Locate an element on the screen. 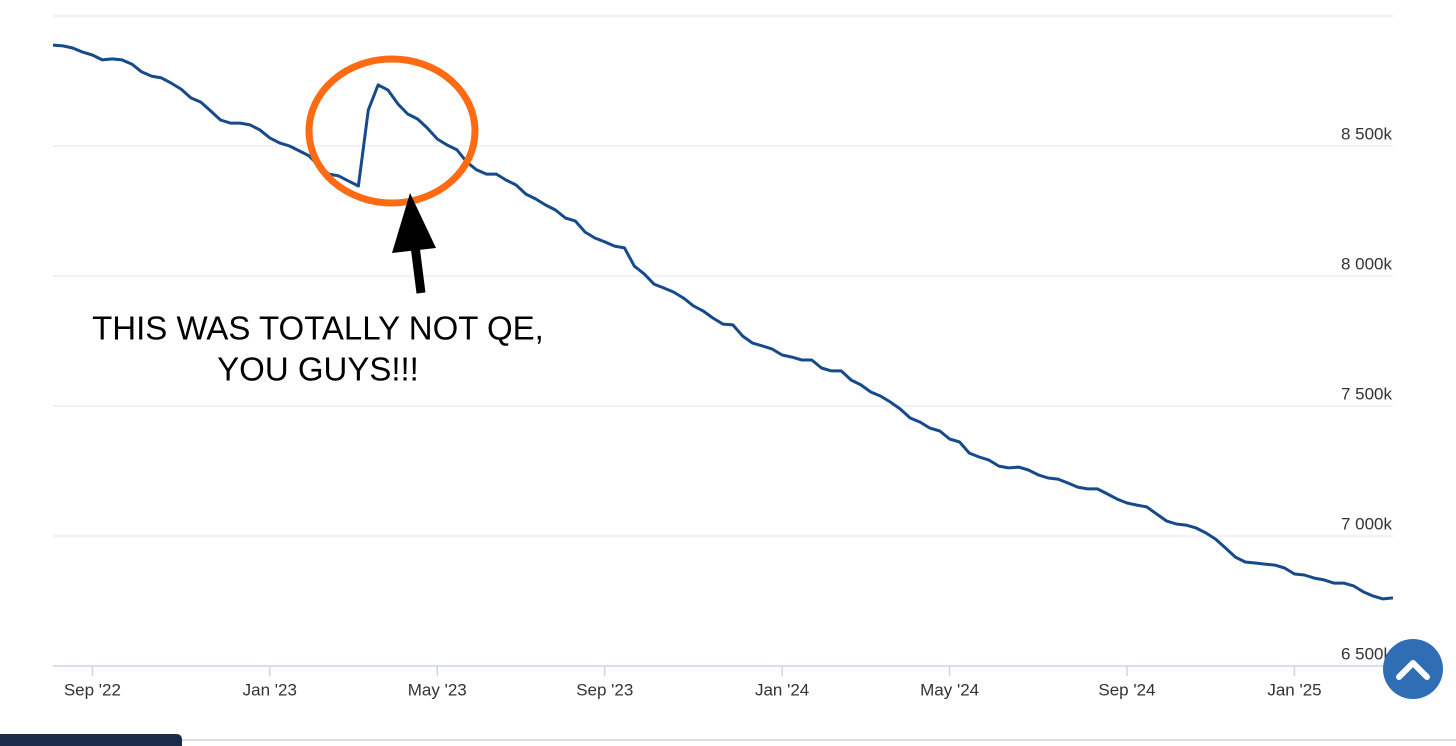 The width and height of the screenshot is (1456, 746). scroll-top-circle is located at coordinates (1413, 669).